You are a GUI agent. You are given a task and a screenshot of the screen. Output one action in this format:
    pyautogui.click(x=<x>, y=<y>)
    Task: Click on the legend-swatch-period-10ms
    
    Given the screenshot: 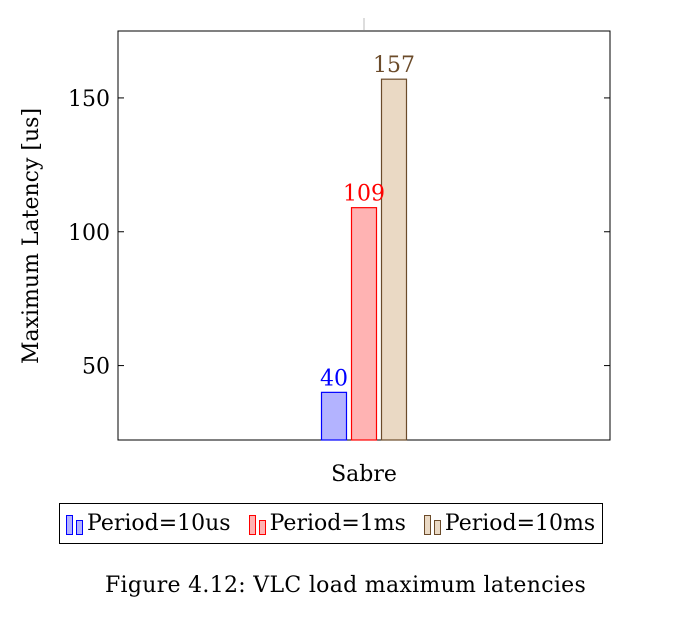 What is the action you would take?
    pyautogui.click(x=432, y=524)
    